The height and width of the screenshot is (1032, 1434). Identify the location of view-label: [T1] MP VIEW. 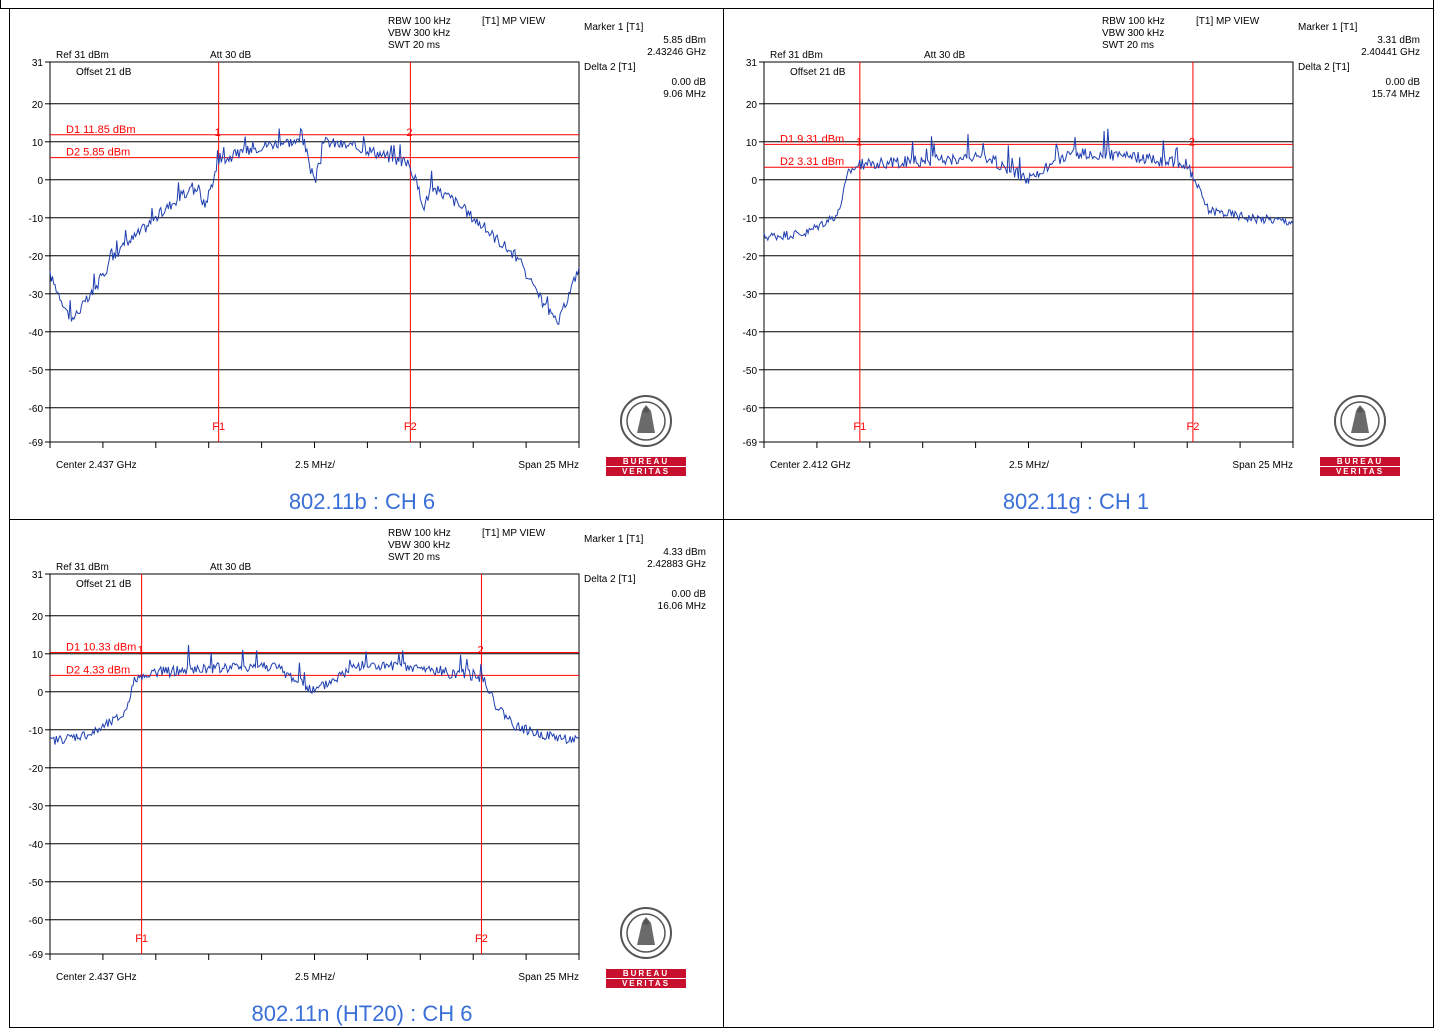
(514, 533).